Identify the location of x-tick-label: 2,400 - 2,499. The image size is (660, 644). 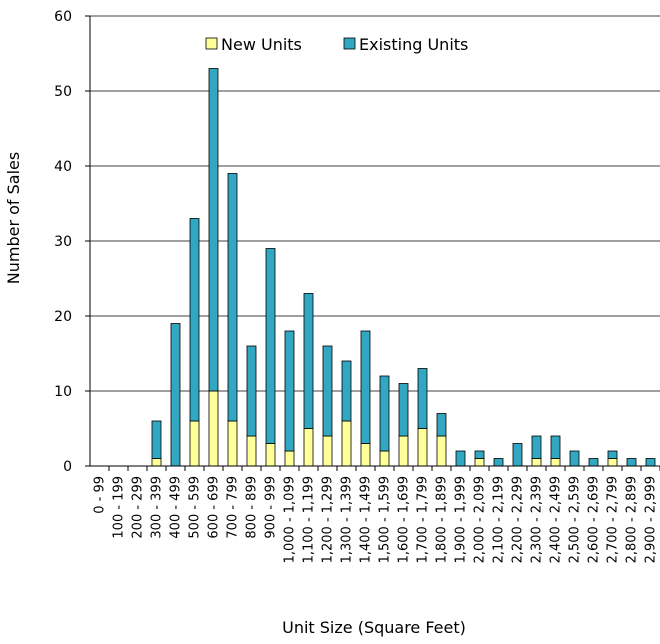
(556, 519).